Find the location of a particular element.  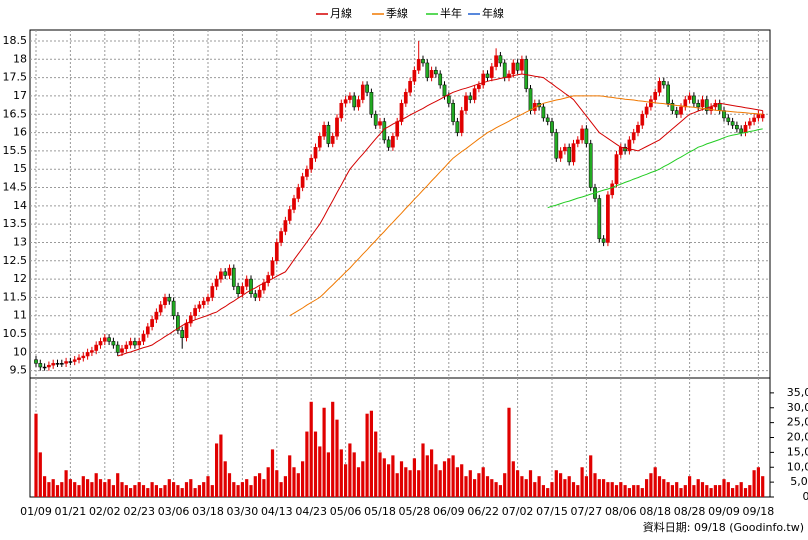

x-tick-label: 04/23 is located at coordinates (311, 511).